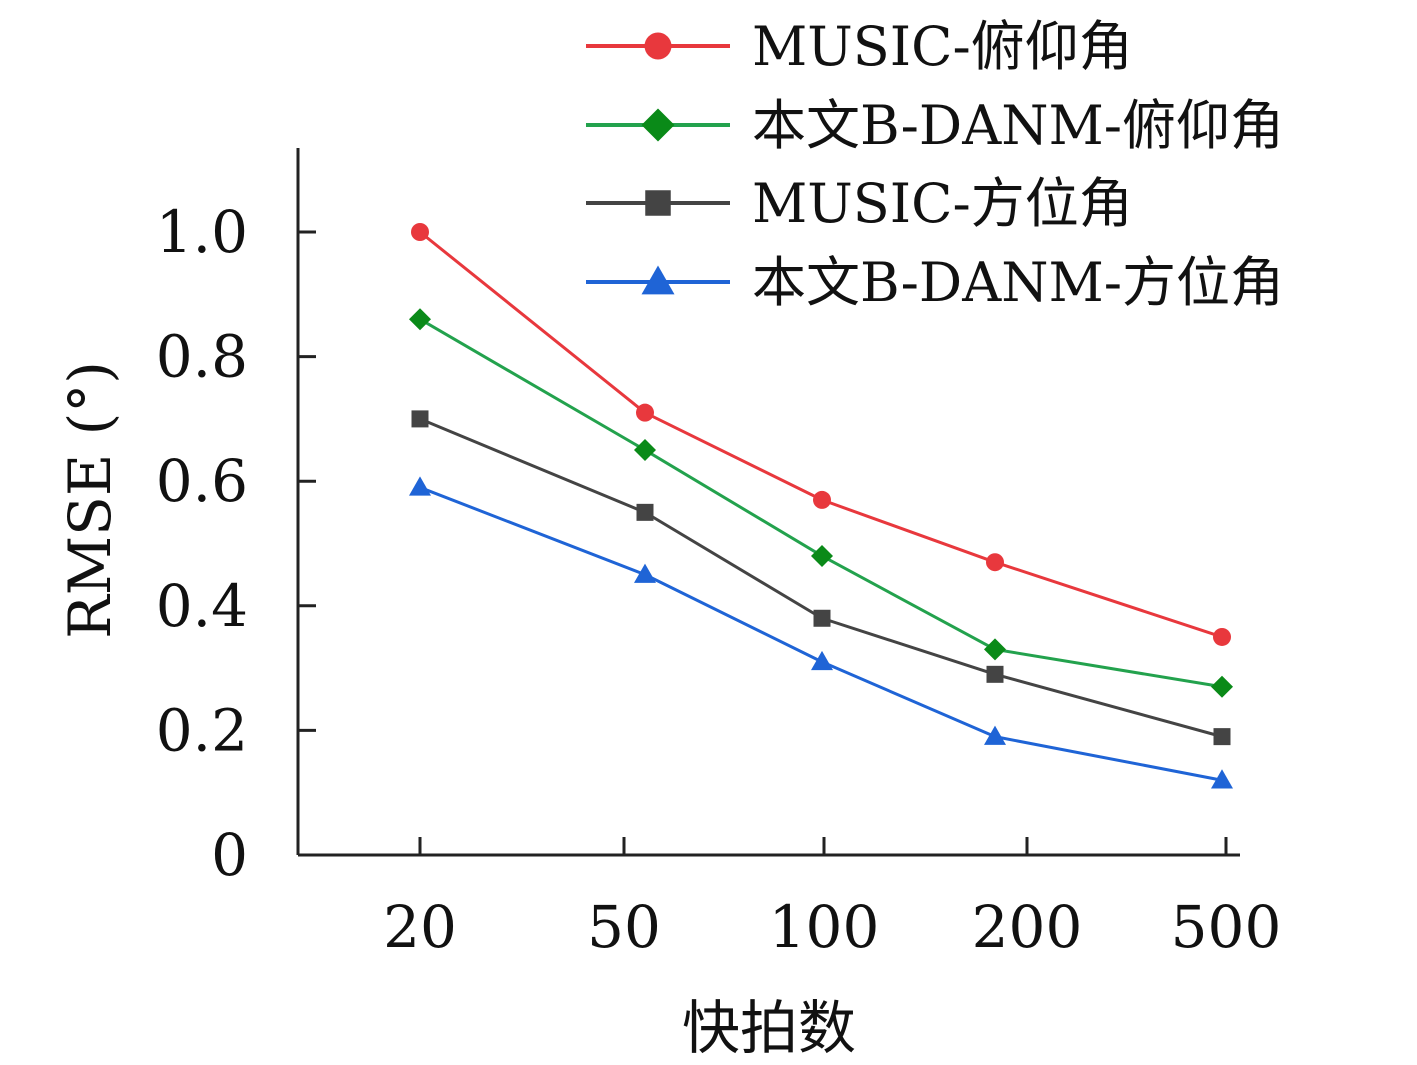  What do you see at coordinates (769, 1028) in the screenshot?
I see `x-axis-label: 快拍数` at bounding box center [769, 1028].